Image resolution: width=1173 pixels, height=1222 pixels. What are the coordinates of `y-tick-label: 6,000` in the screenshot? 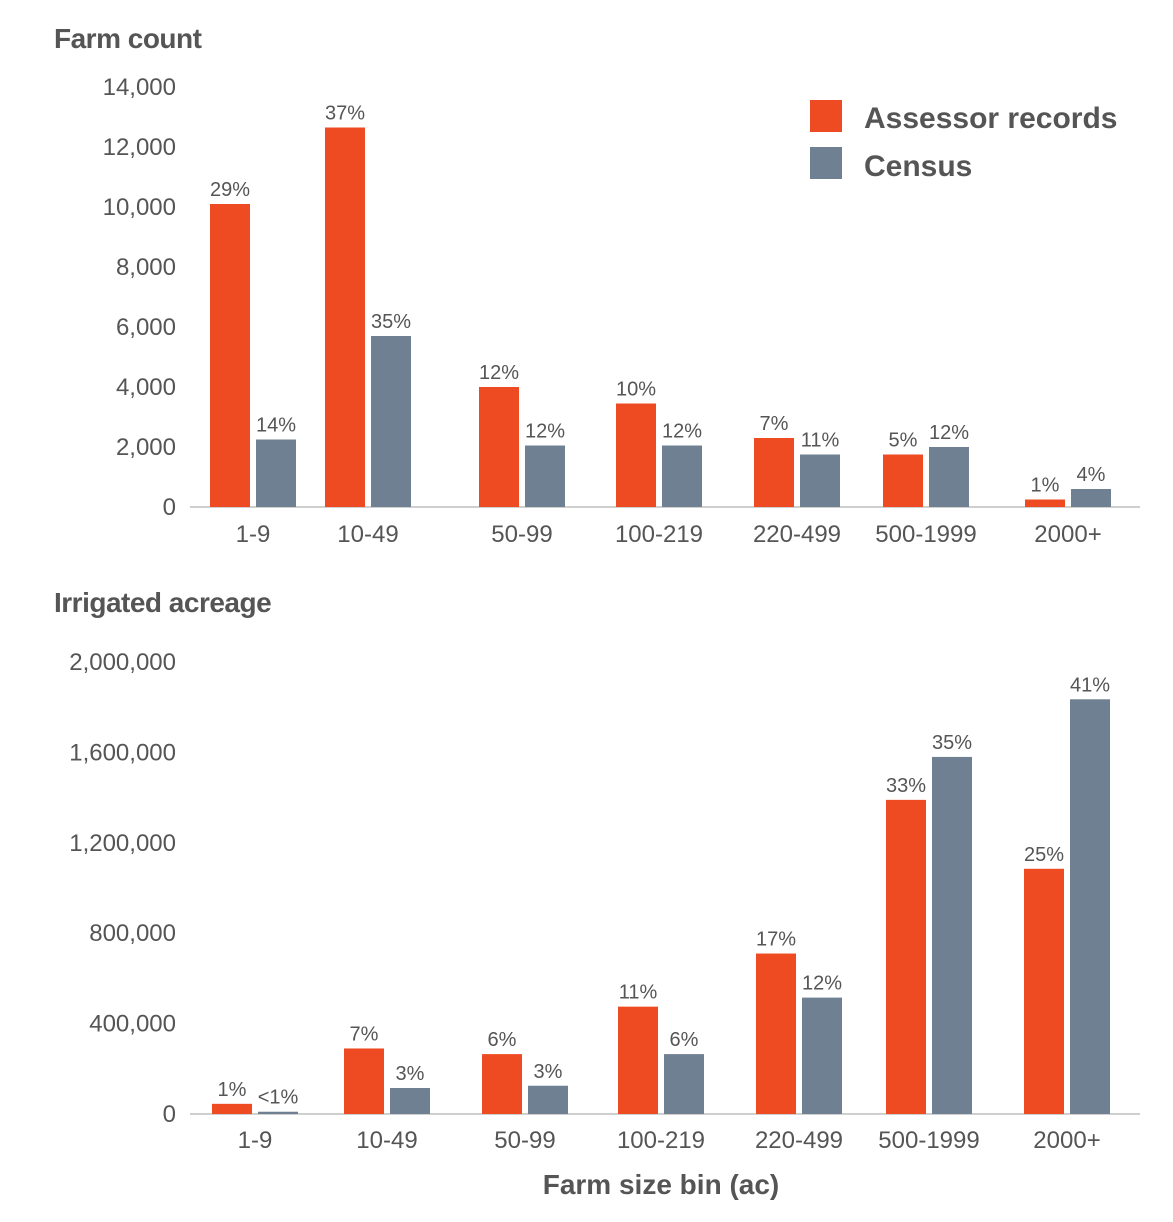 It's located at (146, 327).